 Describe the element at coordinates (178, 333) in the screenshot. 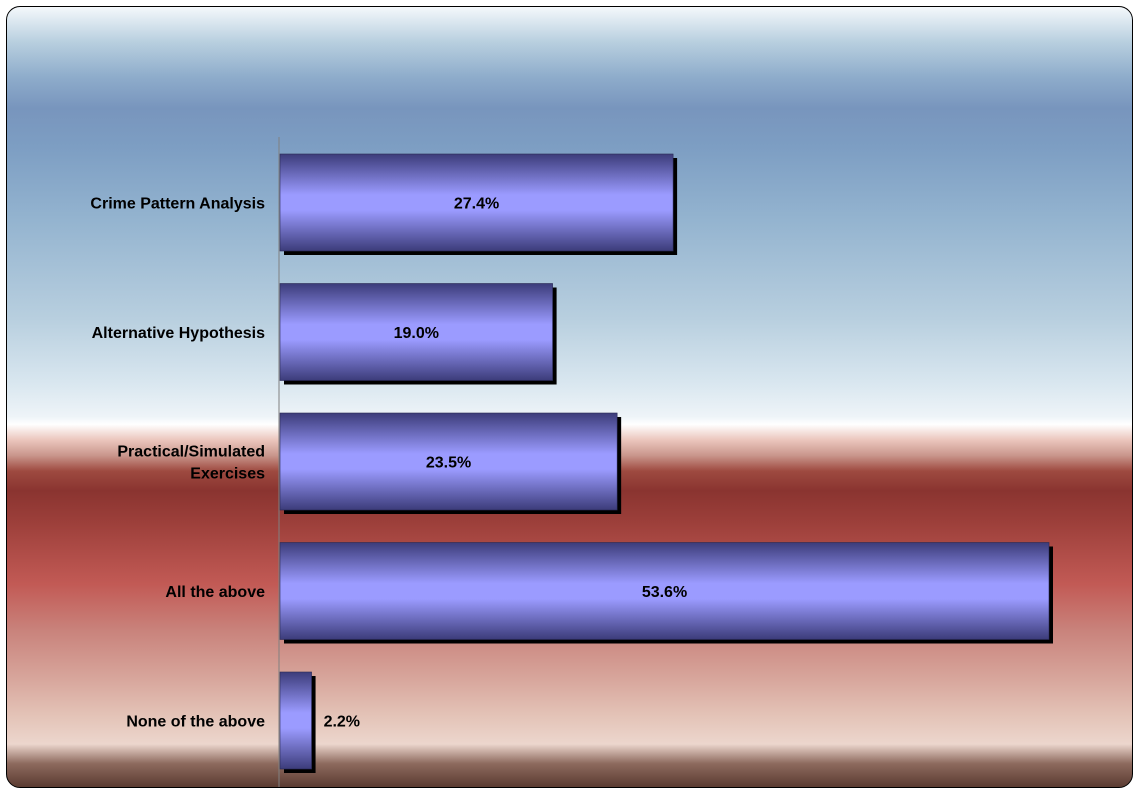

I see `category-tick-label: Alternative Hypothesis` at that location.